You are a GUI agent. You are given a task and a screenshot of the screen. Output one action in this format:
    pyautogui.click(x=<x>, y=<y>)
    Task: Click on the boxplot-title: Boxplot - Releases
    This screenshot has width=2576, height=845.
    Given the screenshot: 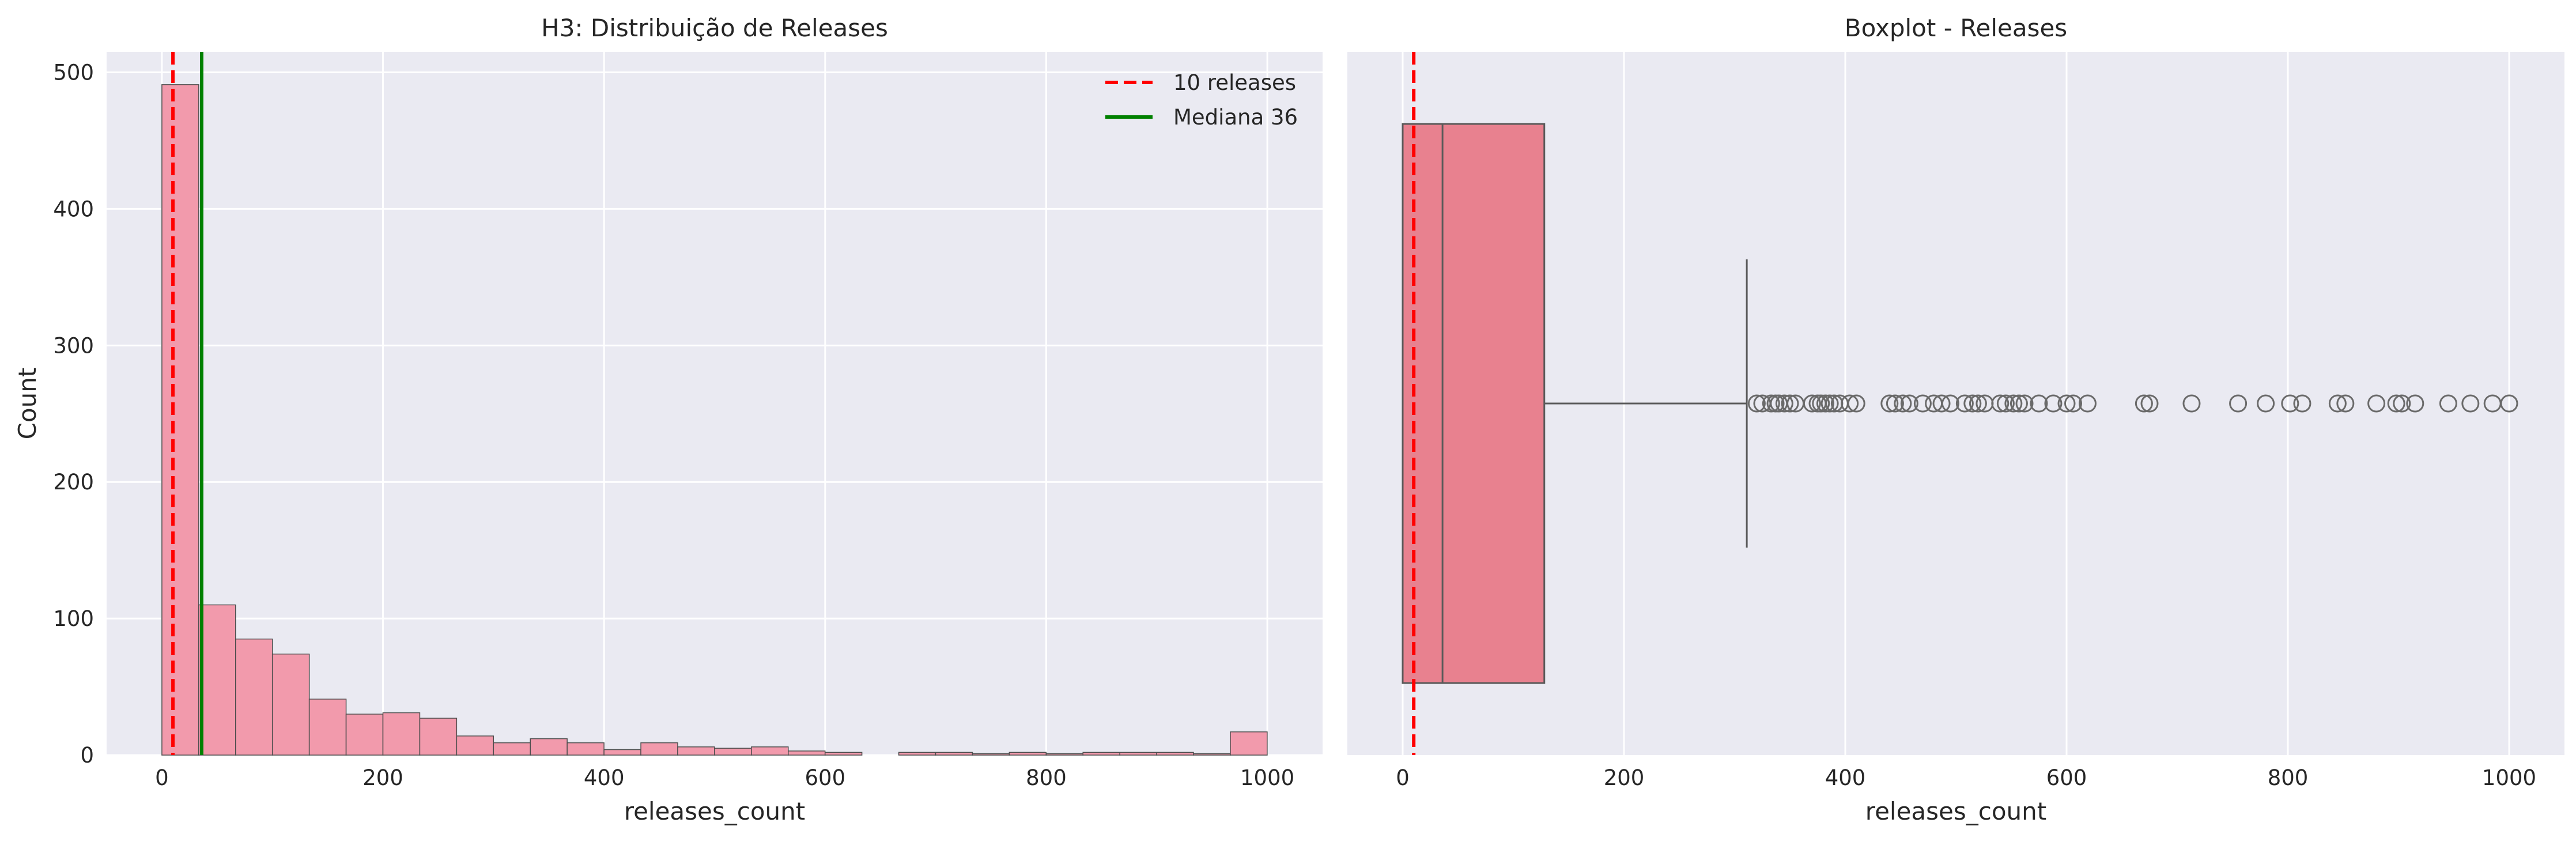 What is the action you would take?
    pyautogui.click(x=1956, y=28)
    